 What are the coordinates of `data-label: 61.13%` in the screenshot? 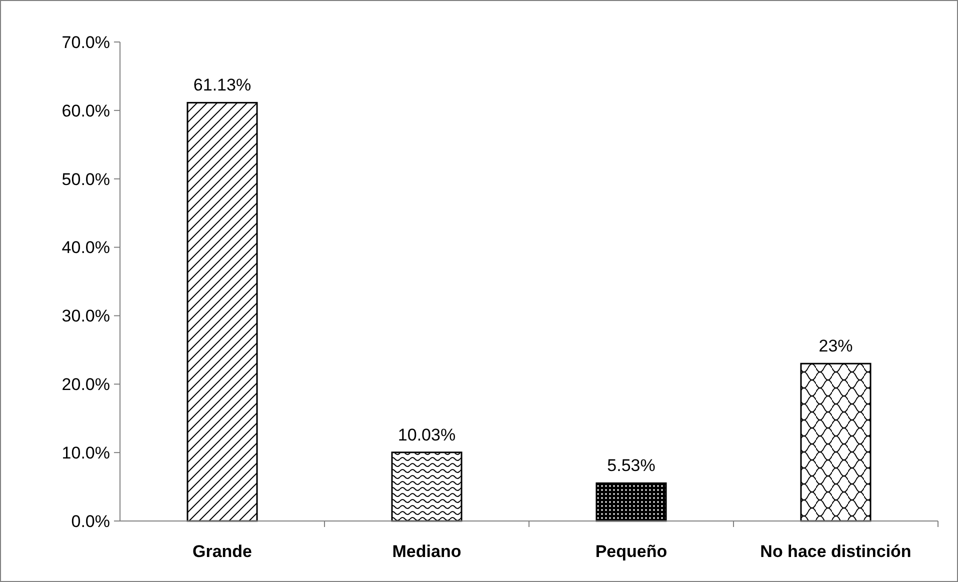 It's located at (222, 85).